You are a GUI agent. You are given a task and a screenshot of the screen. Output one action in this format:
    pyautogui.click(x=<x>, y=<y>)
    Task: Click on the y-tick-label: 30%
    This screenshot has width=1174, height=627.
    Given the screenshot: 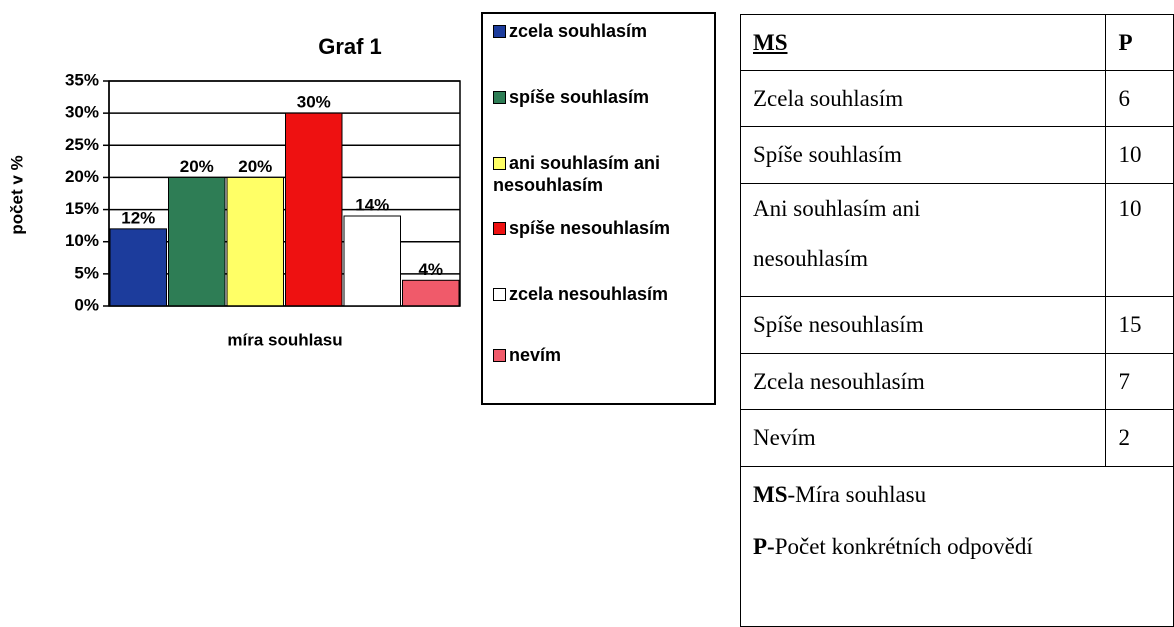 What is the action you would take?
    pyautogui.click(x=82, y=112)
    